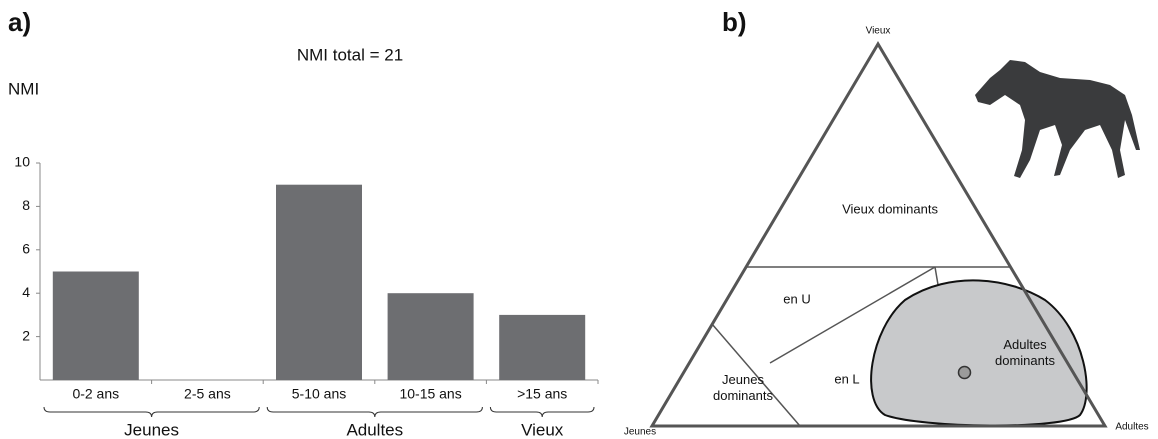 The height and width of the screenshot is (439, 1158). What do you see at coordinates (22, 162) in the screenshot?
I see `y-tick-label: 10` at bounding box center [22, 162].